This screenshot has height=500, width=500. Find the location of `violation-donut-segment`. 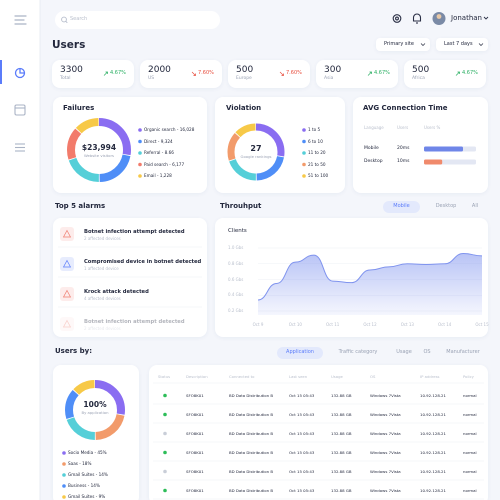

violation-donut-segment is located at coordinates (256, 152).